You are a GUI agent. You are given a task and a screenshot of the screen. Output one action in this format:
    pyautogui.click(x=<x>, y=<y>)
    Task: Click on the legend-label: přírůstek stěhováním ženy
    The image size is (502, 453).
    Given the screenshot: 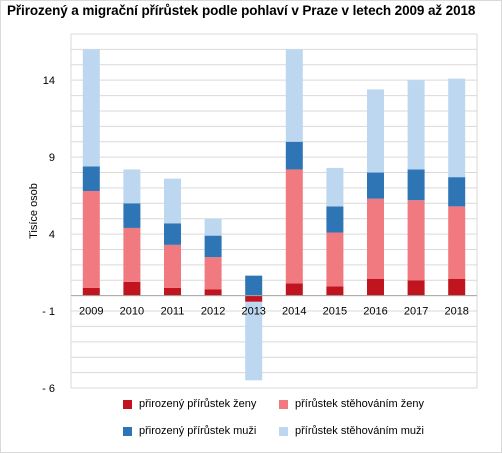 What is the action you would take?
    pyautogui.click(x=360, y=404)
    